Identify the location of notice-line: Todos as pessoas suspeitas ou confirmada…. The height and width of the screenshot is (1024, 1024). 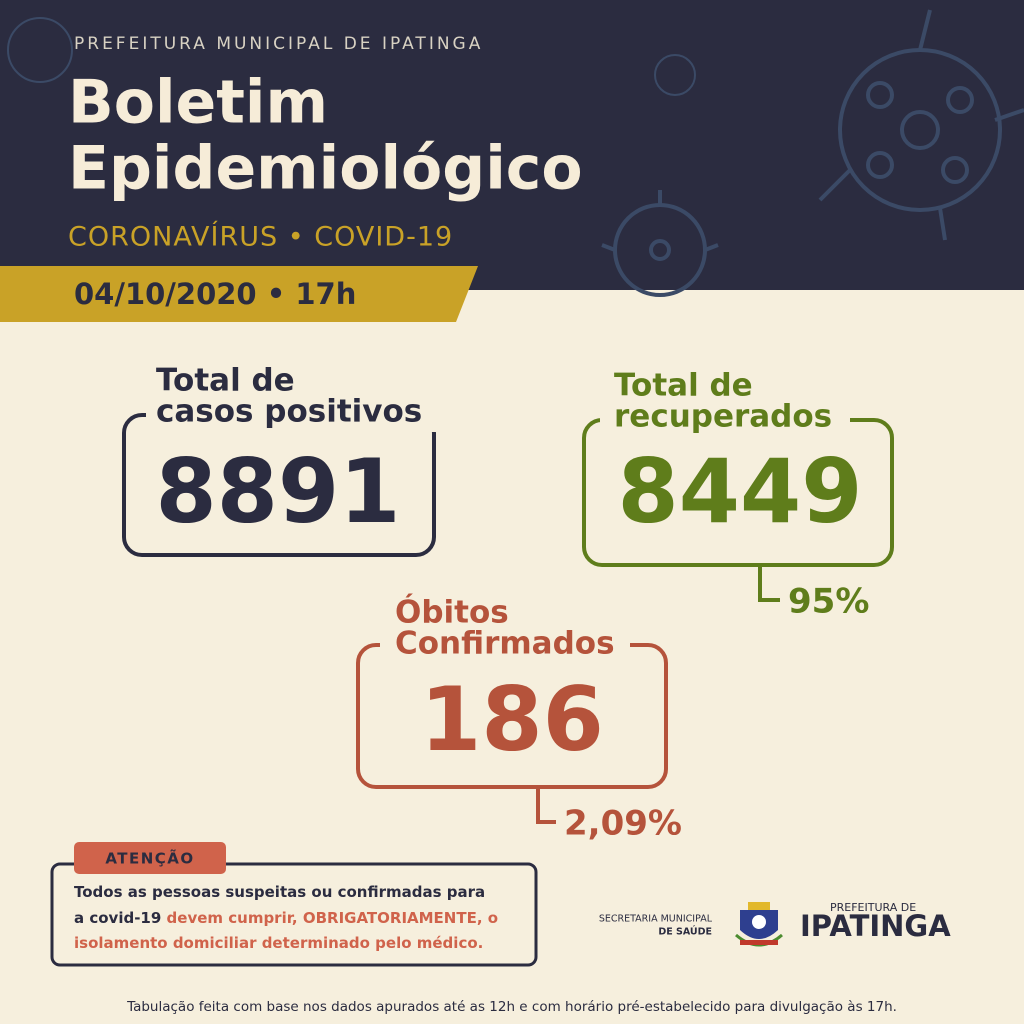
(279, 892).